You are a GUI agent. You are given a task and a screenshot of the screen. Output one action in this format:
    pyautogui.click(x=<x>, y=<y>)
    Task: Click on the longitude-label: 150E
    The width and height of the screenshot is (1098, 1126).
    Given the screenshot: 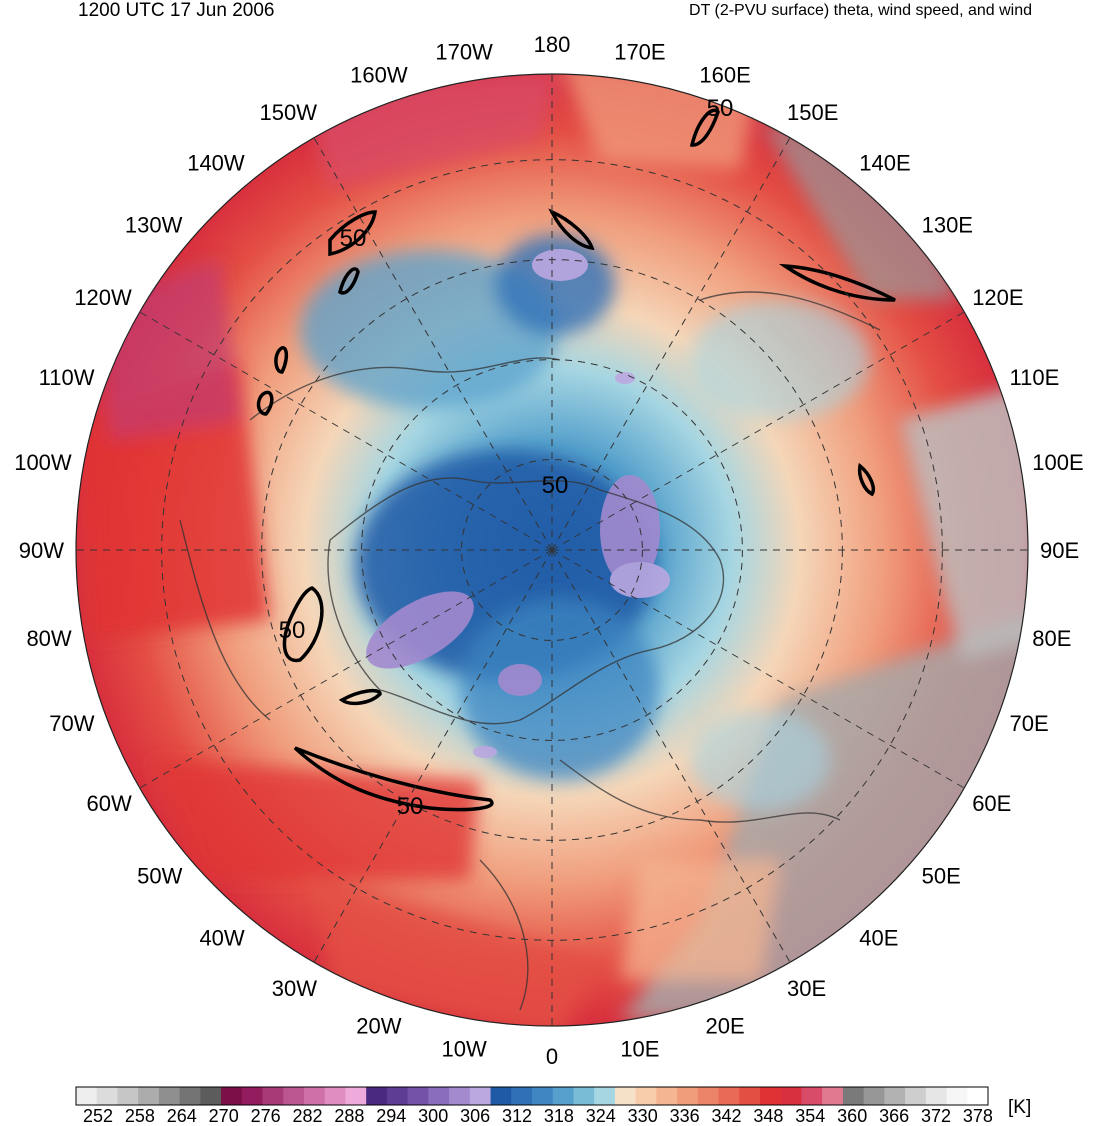 What is the action you would take?
    pyautogui.click(x=812, y=112)
    